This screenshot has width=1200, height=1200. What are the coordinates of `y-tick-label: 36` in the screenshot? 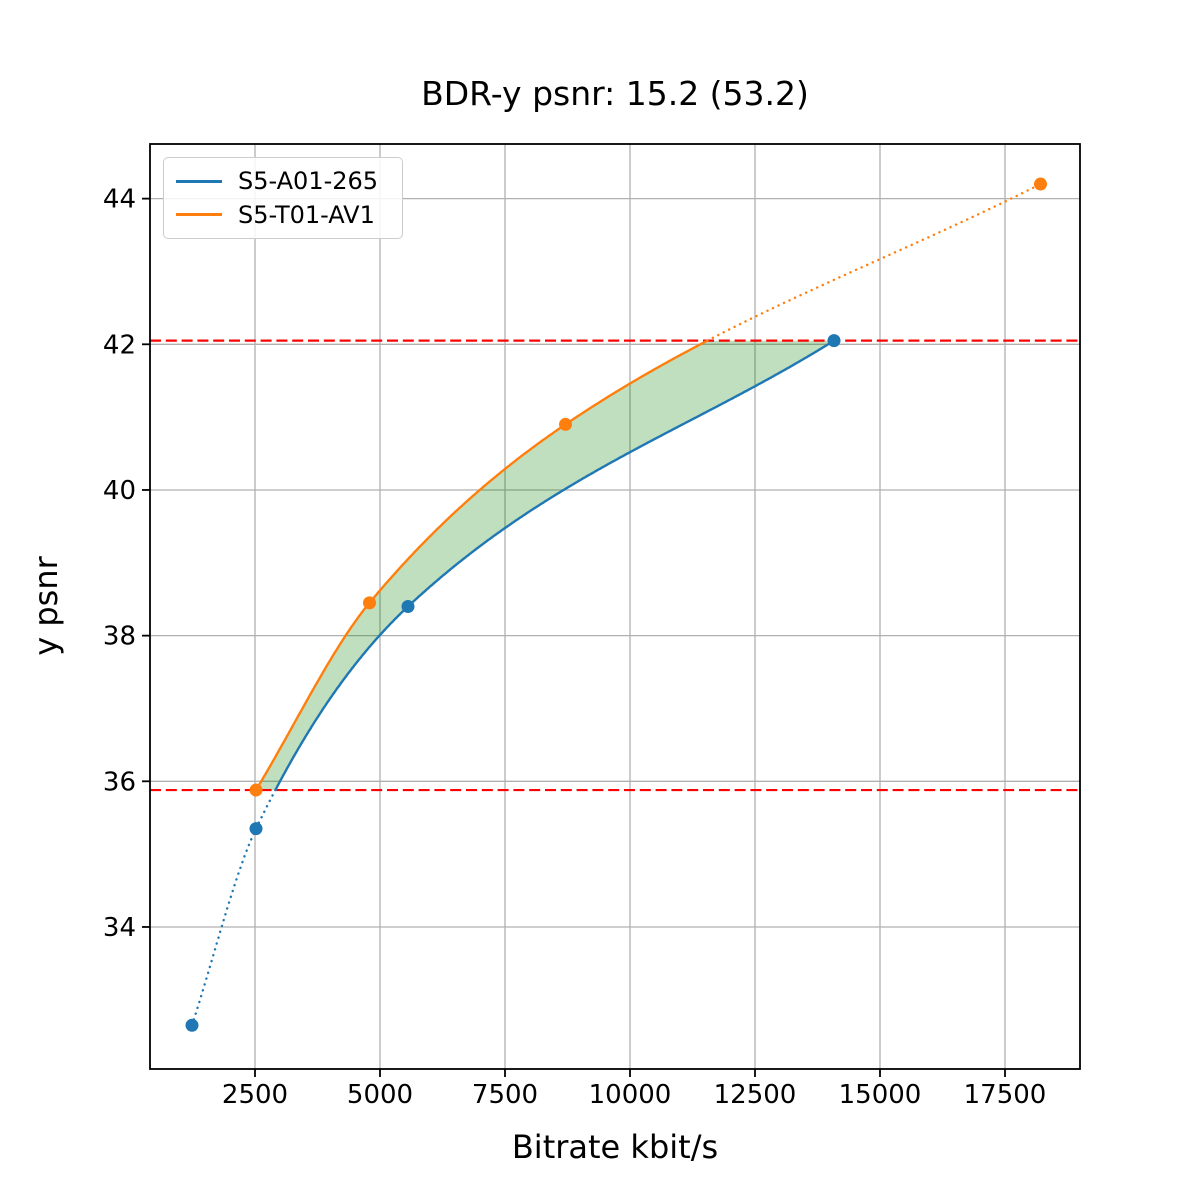 It's located at (119, 782).